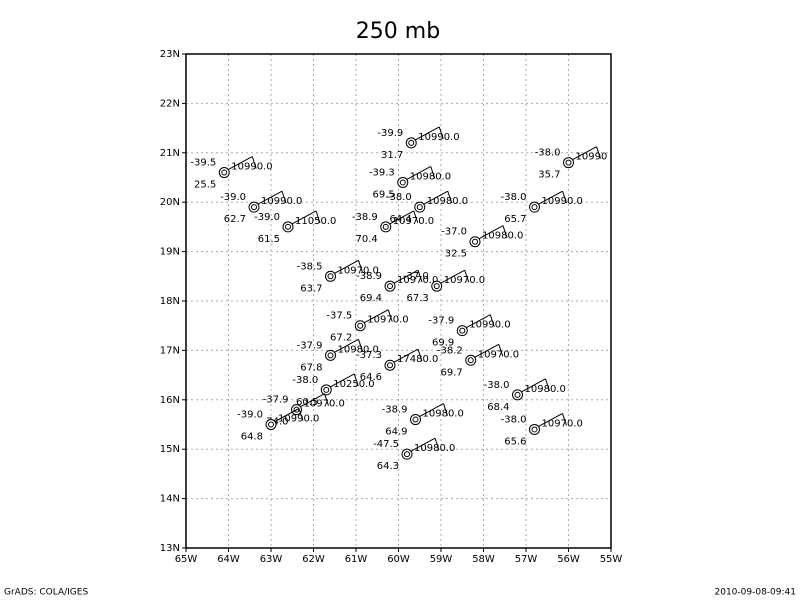 This screenshot has height=600, width=800. Describe the element at coordinates (386, 444) in the screenshot. I see `temperature: -47.5` at that location.